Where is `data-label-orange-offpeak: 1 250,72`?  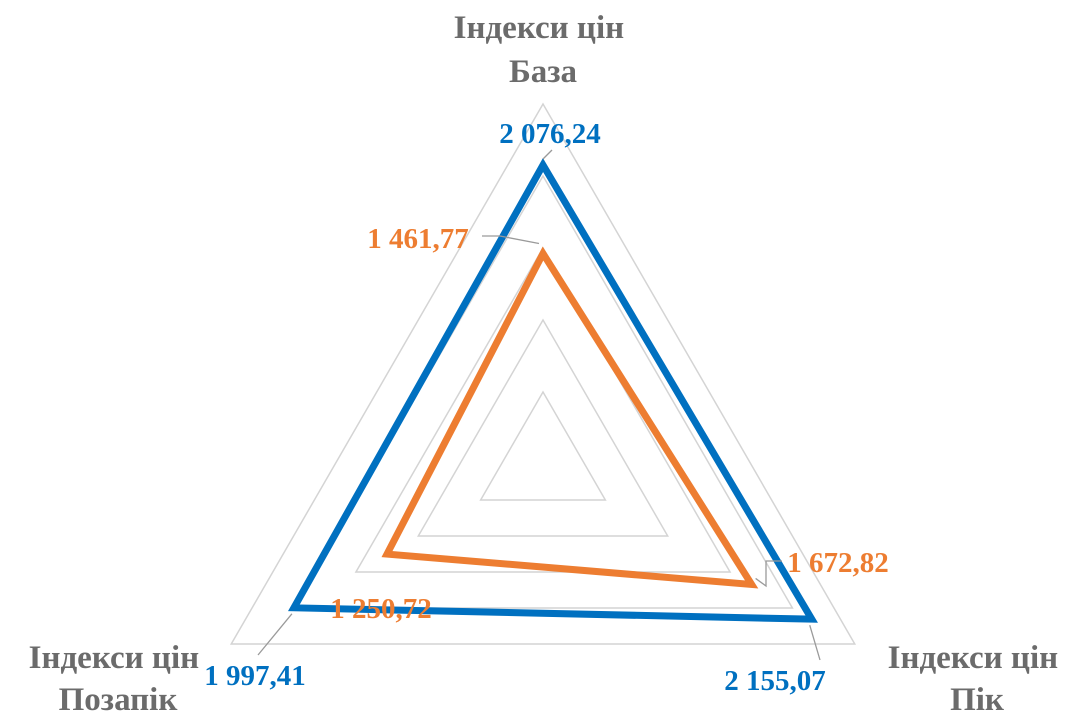 data-label-orange-offpeak: 1 250,72 is located at coordinates (381, 609).